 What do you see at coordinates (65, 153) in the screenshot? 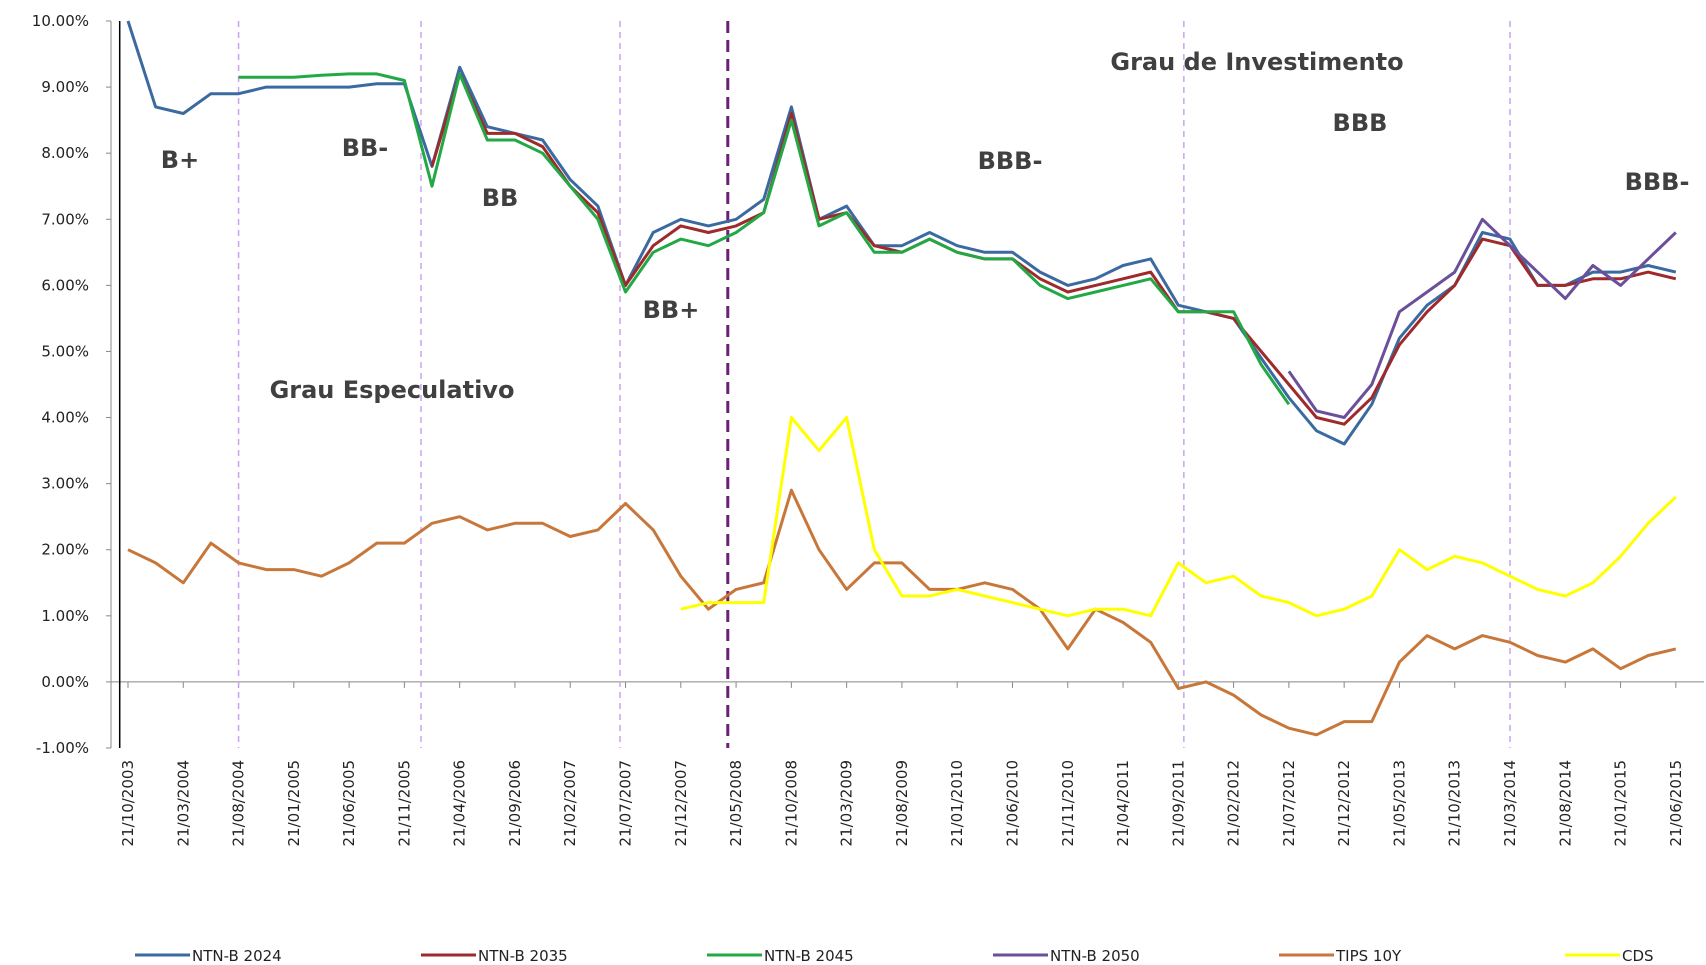
I see `y-tick-label: 8.00%` at bounding box center [65, 153].